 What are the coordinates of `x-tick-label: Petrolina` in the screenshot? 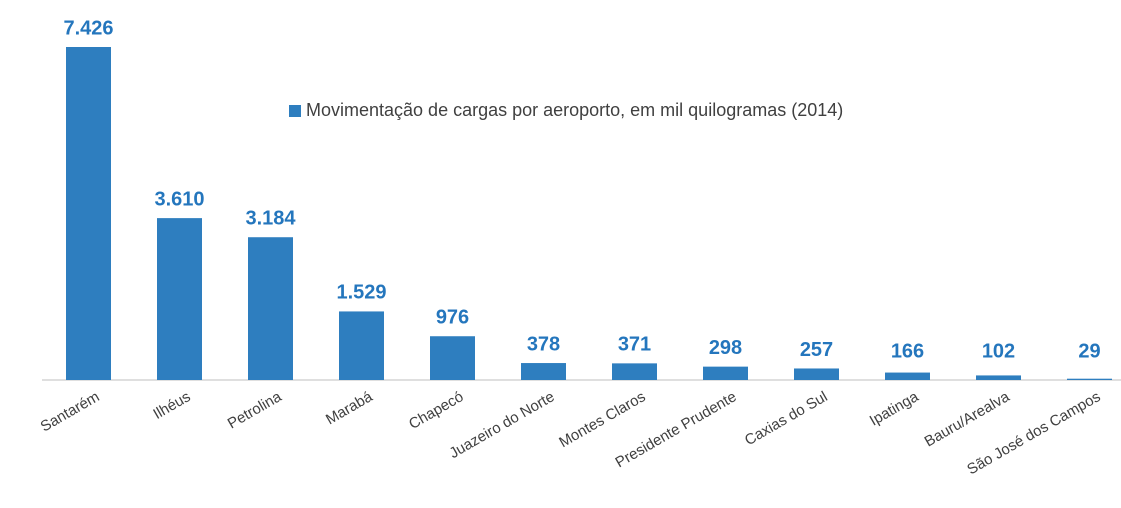 It's located at (255, 410).